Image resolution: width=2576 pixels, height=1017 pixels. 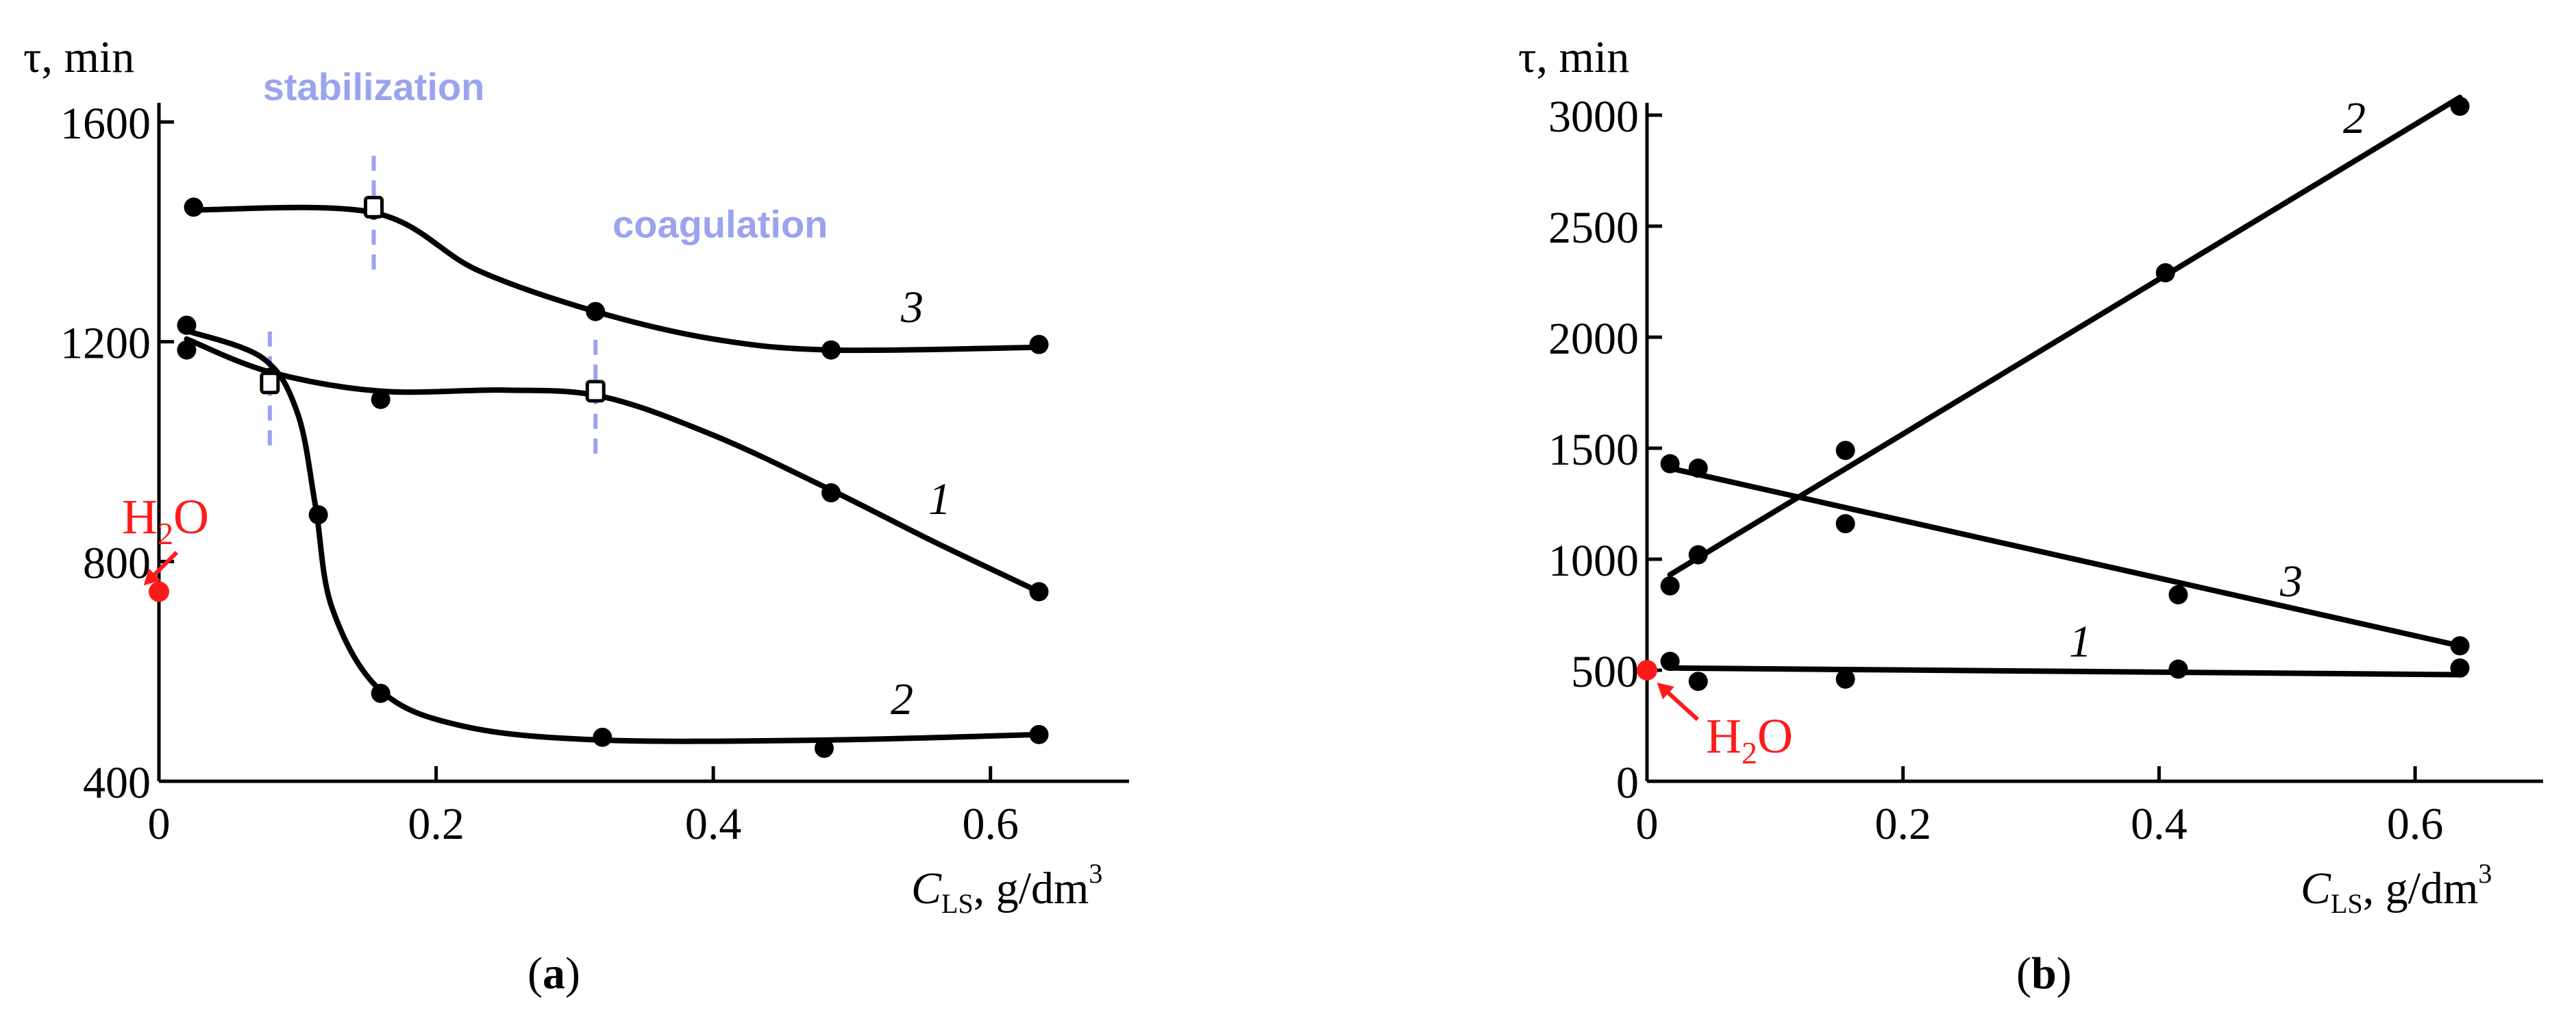 I want to click on y-tick-label: 1600, so click(x=105, y=124).